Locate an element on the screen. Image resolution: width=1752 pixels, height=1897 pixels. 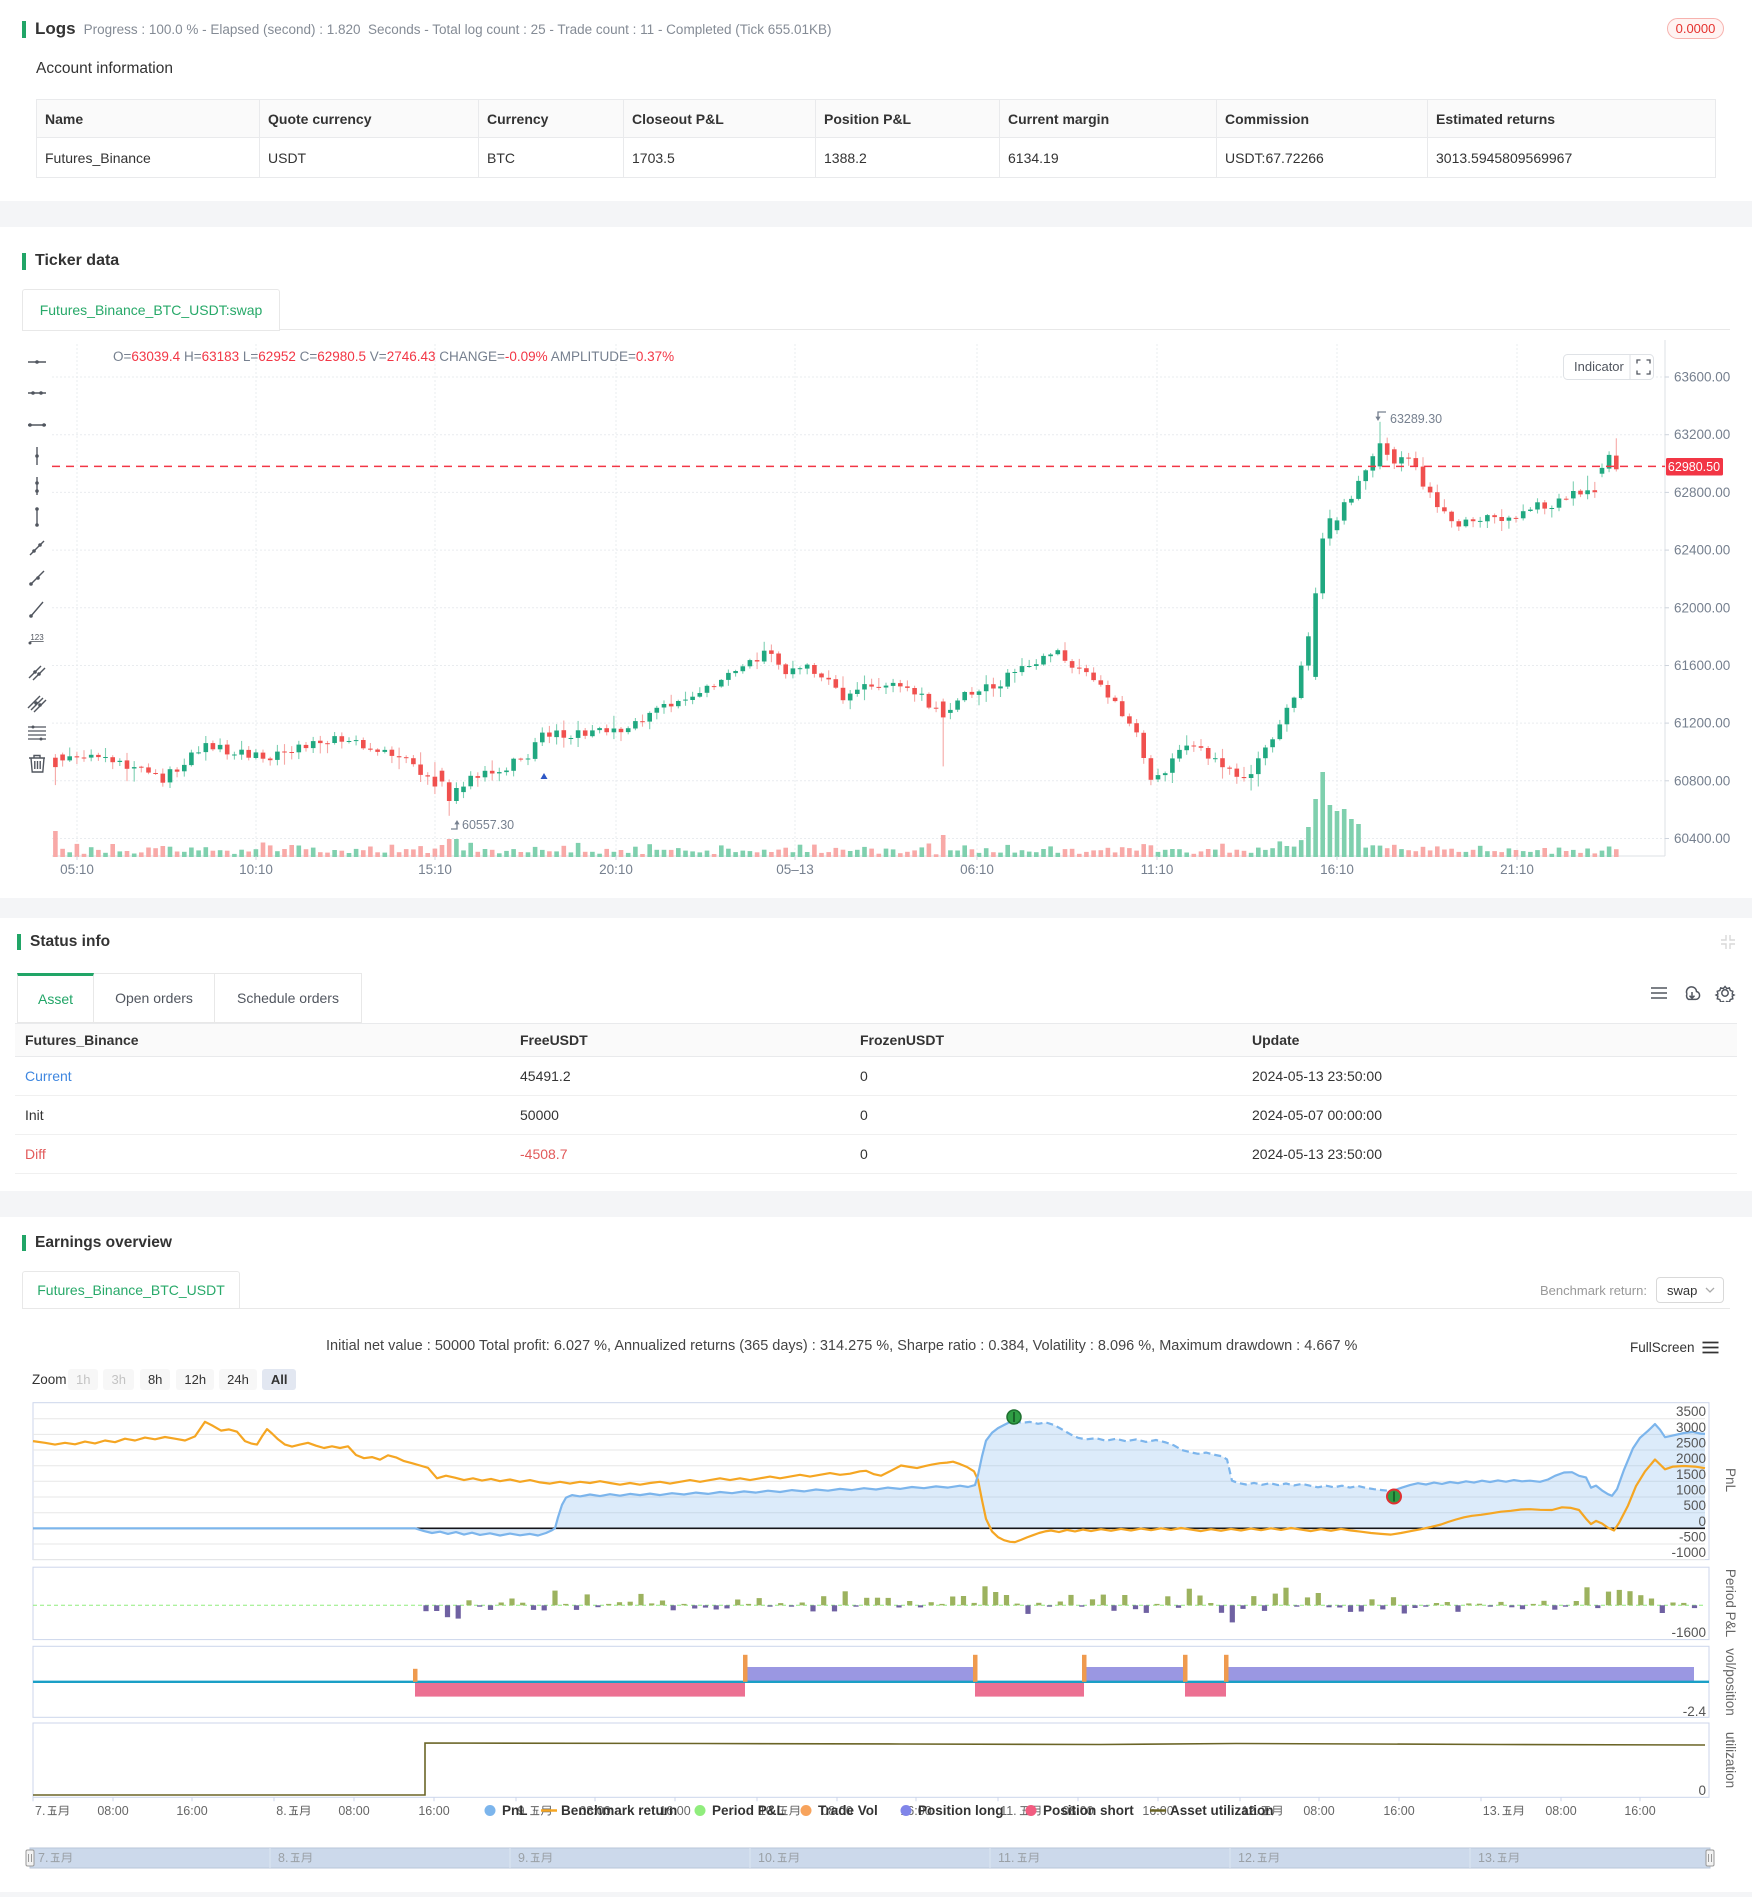
svg-text: Position short is located at coordinates (1088, 1810).